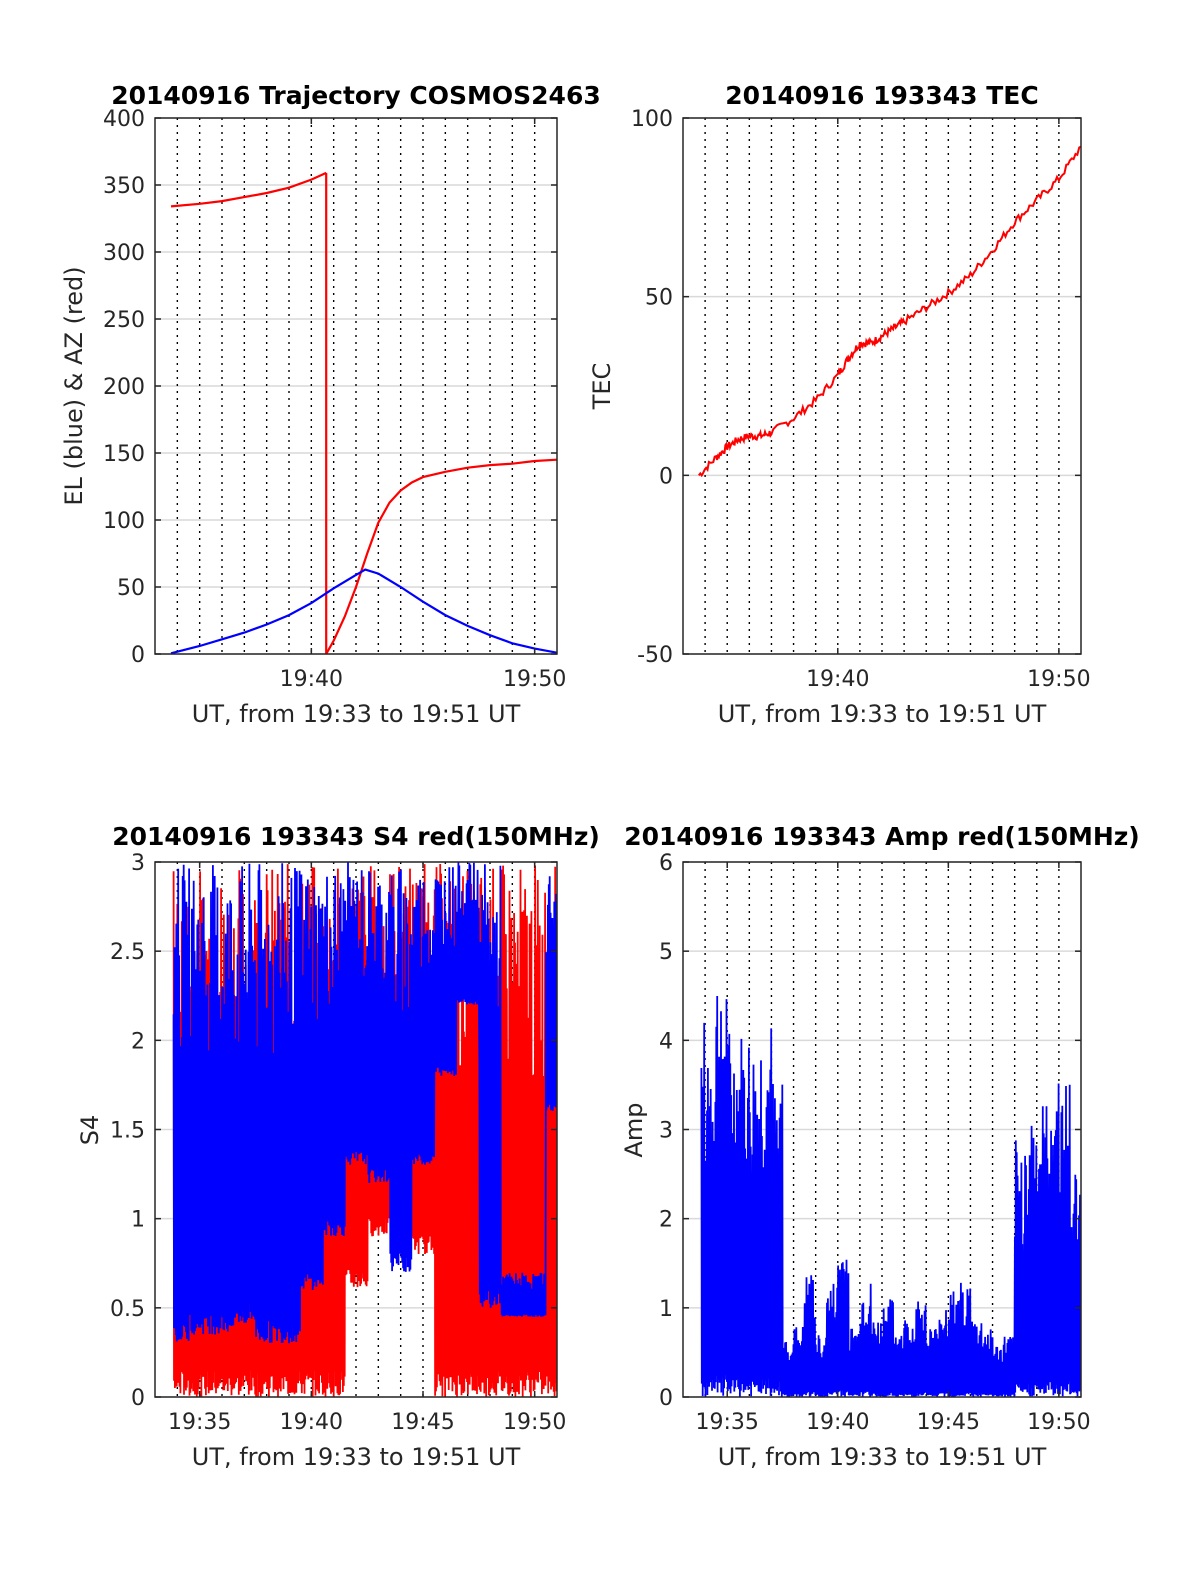 This screenshot has width=1200, height=1575. Describe the element at coordinates (602, 387) in the screenshot. I see `ylabel-tec: TEC` at that location.